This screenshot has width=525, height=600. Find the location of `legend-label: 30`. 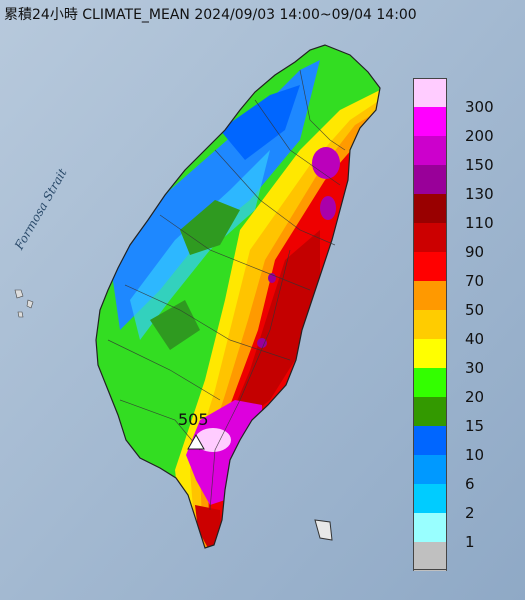

legend-label: 30 is located at coordinates (475, 368).